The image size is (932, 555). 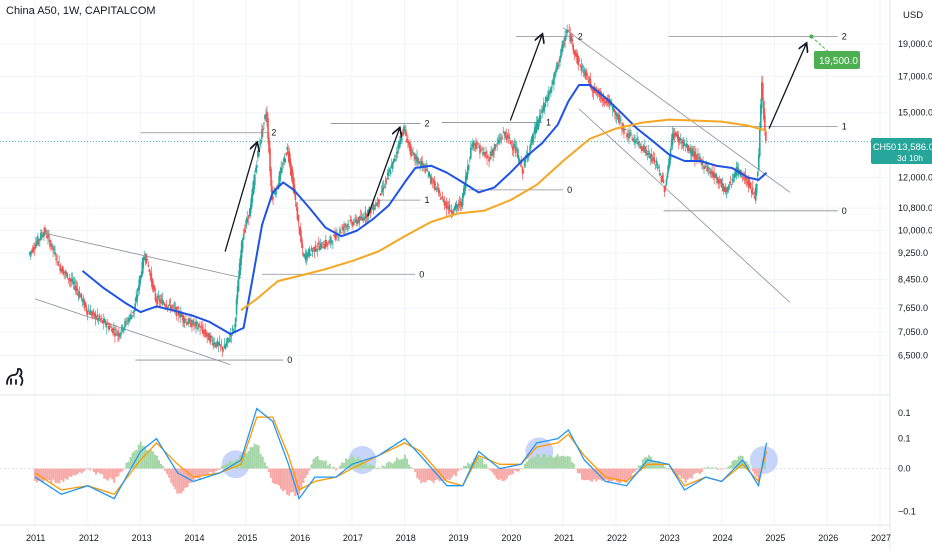 I want to click on x-tick-label: 2022, so click(x=617, y=538).